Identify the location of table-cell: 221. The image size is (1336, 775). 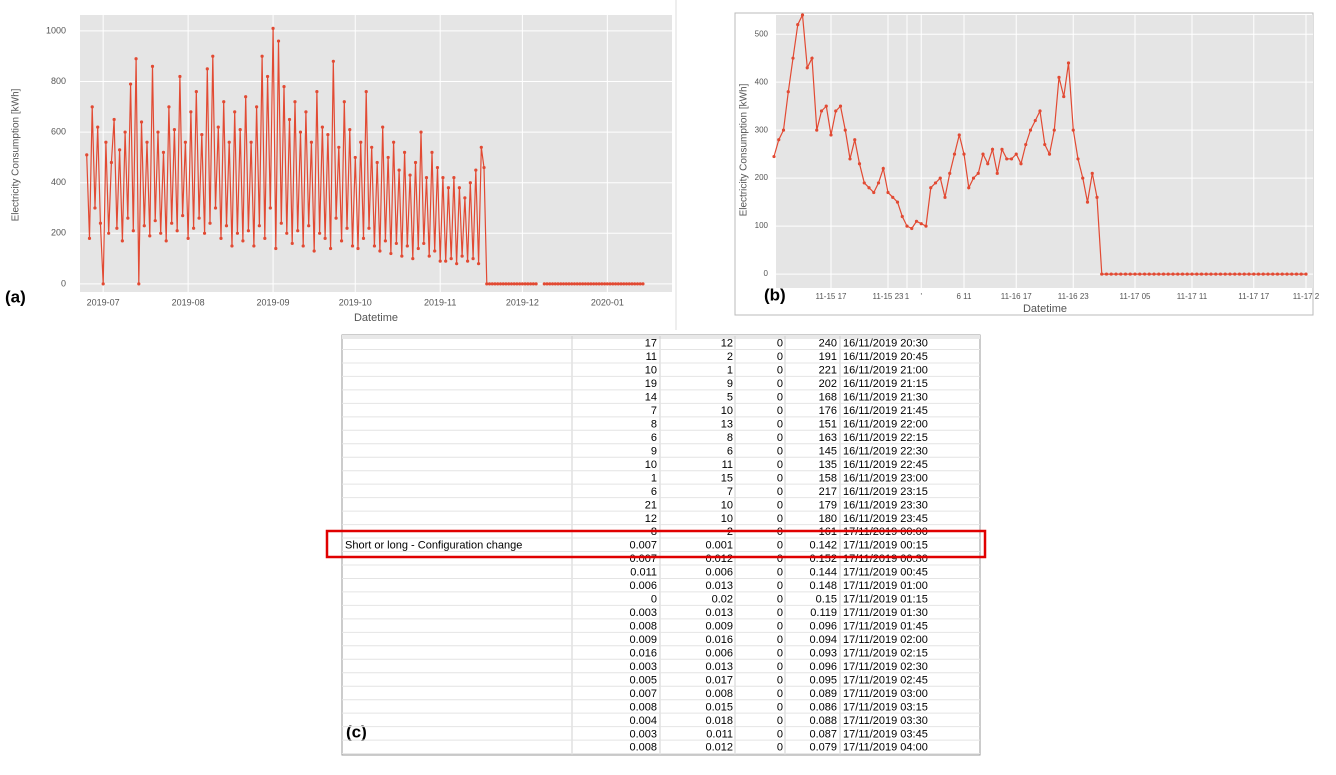
(828, 371).